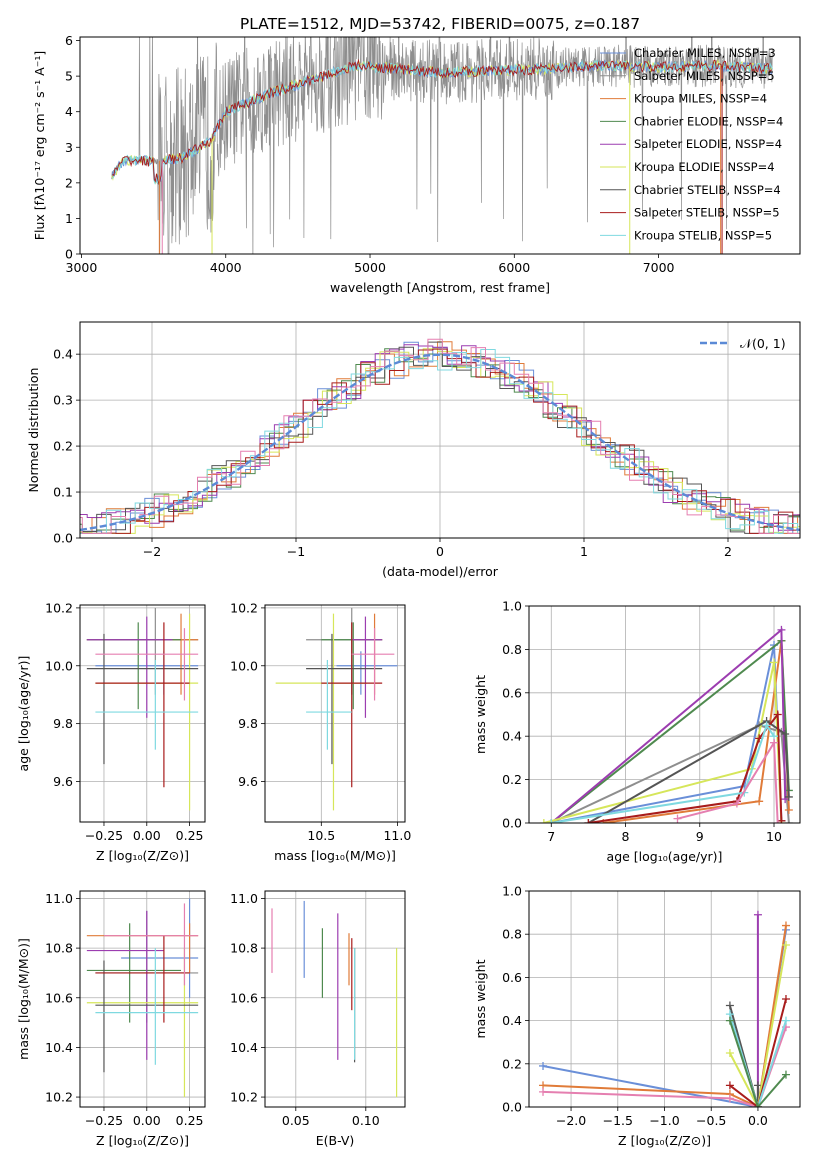  I want to click on age-vs-mass-panel: 10.5 11.0 9.6 9.8 10.0 10.2 mass [log₁₀(M/M⊙)], so click(320, 731).